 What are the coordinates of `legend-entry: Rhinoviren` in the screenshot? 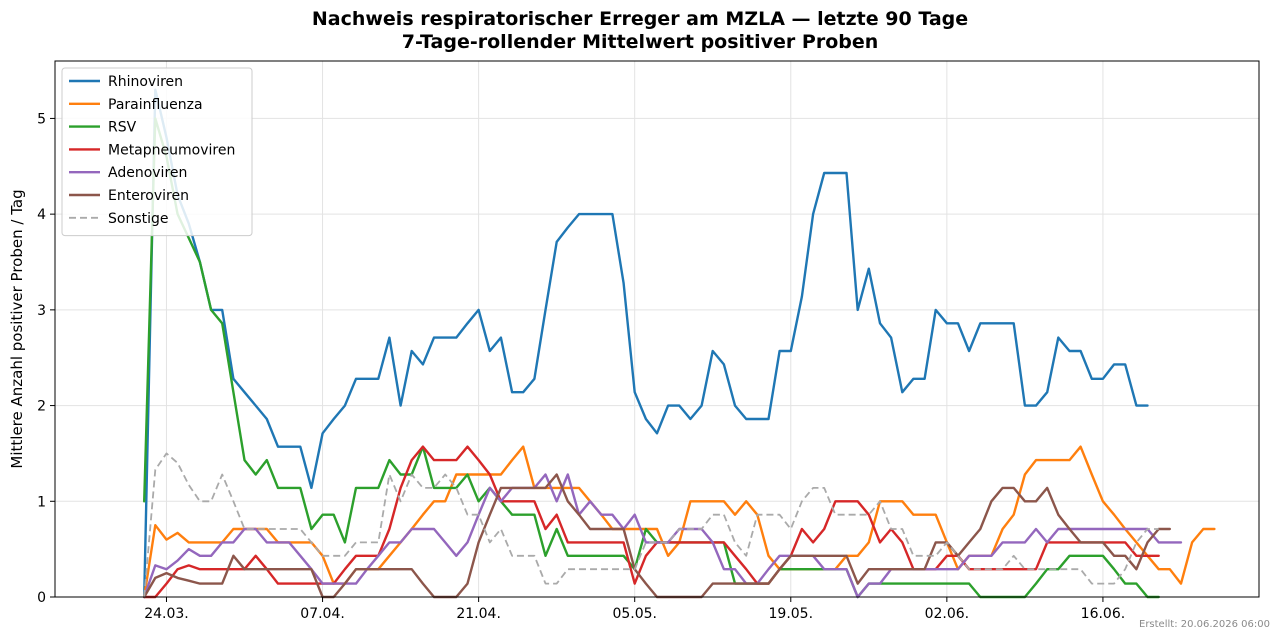 It's located at (145, 82).